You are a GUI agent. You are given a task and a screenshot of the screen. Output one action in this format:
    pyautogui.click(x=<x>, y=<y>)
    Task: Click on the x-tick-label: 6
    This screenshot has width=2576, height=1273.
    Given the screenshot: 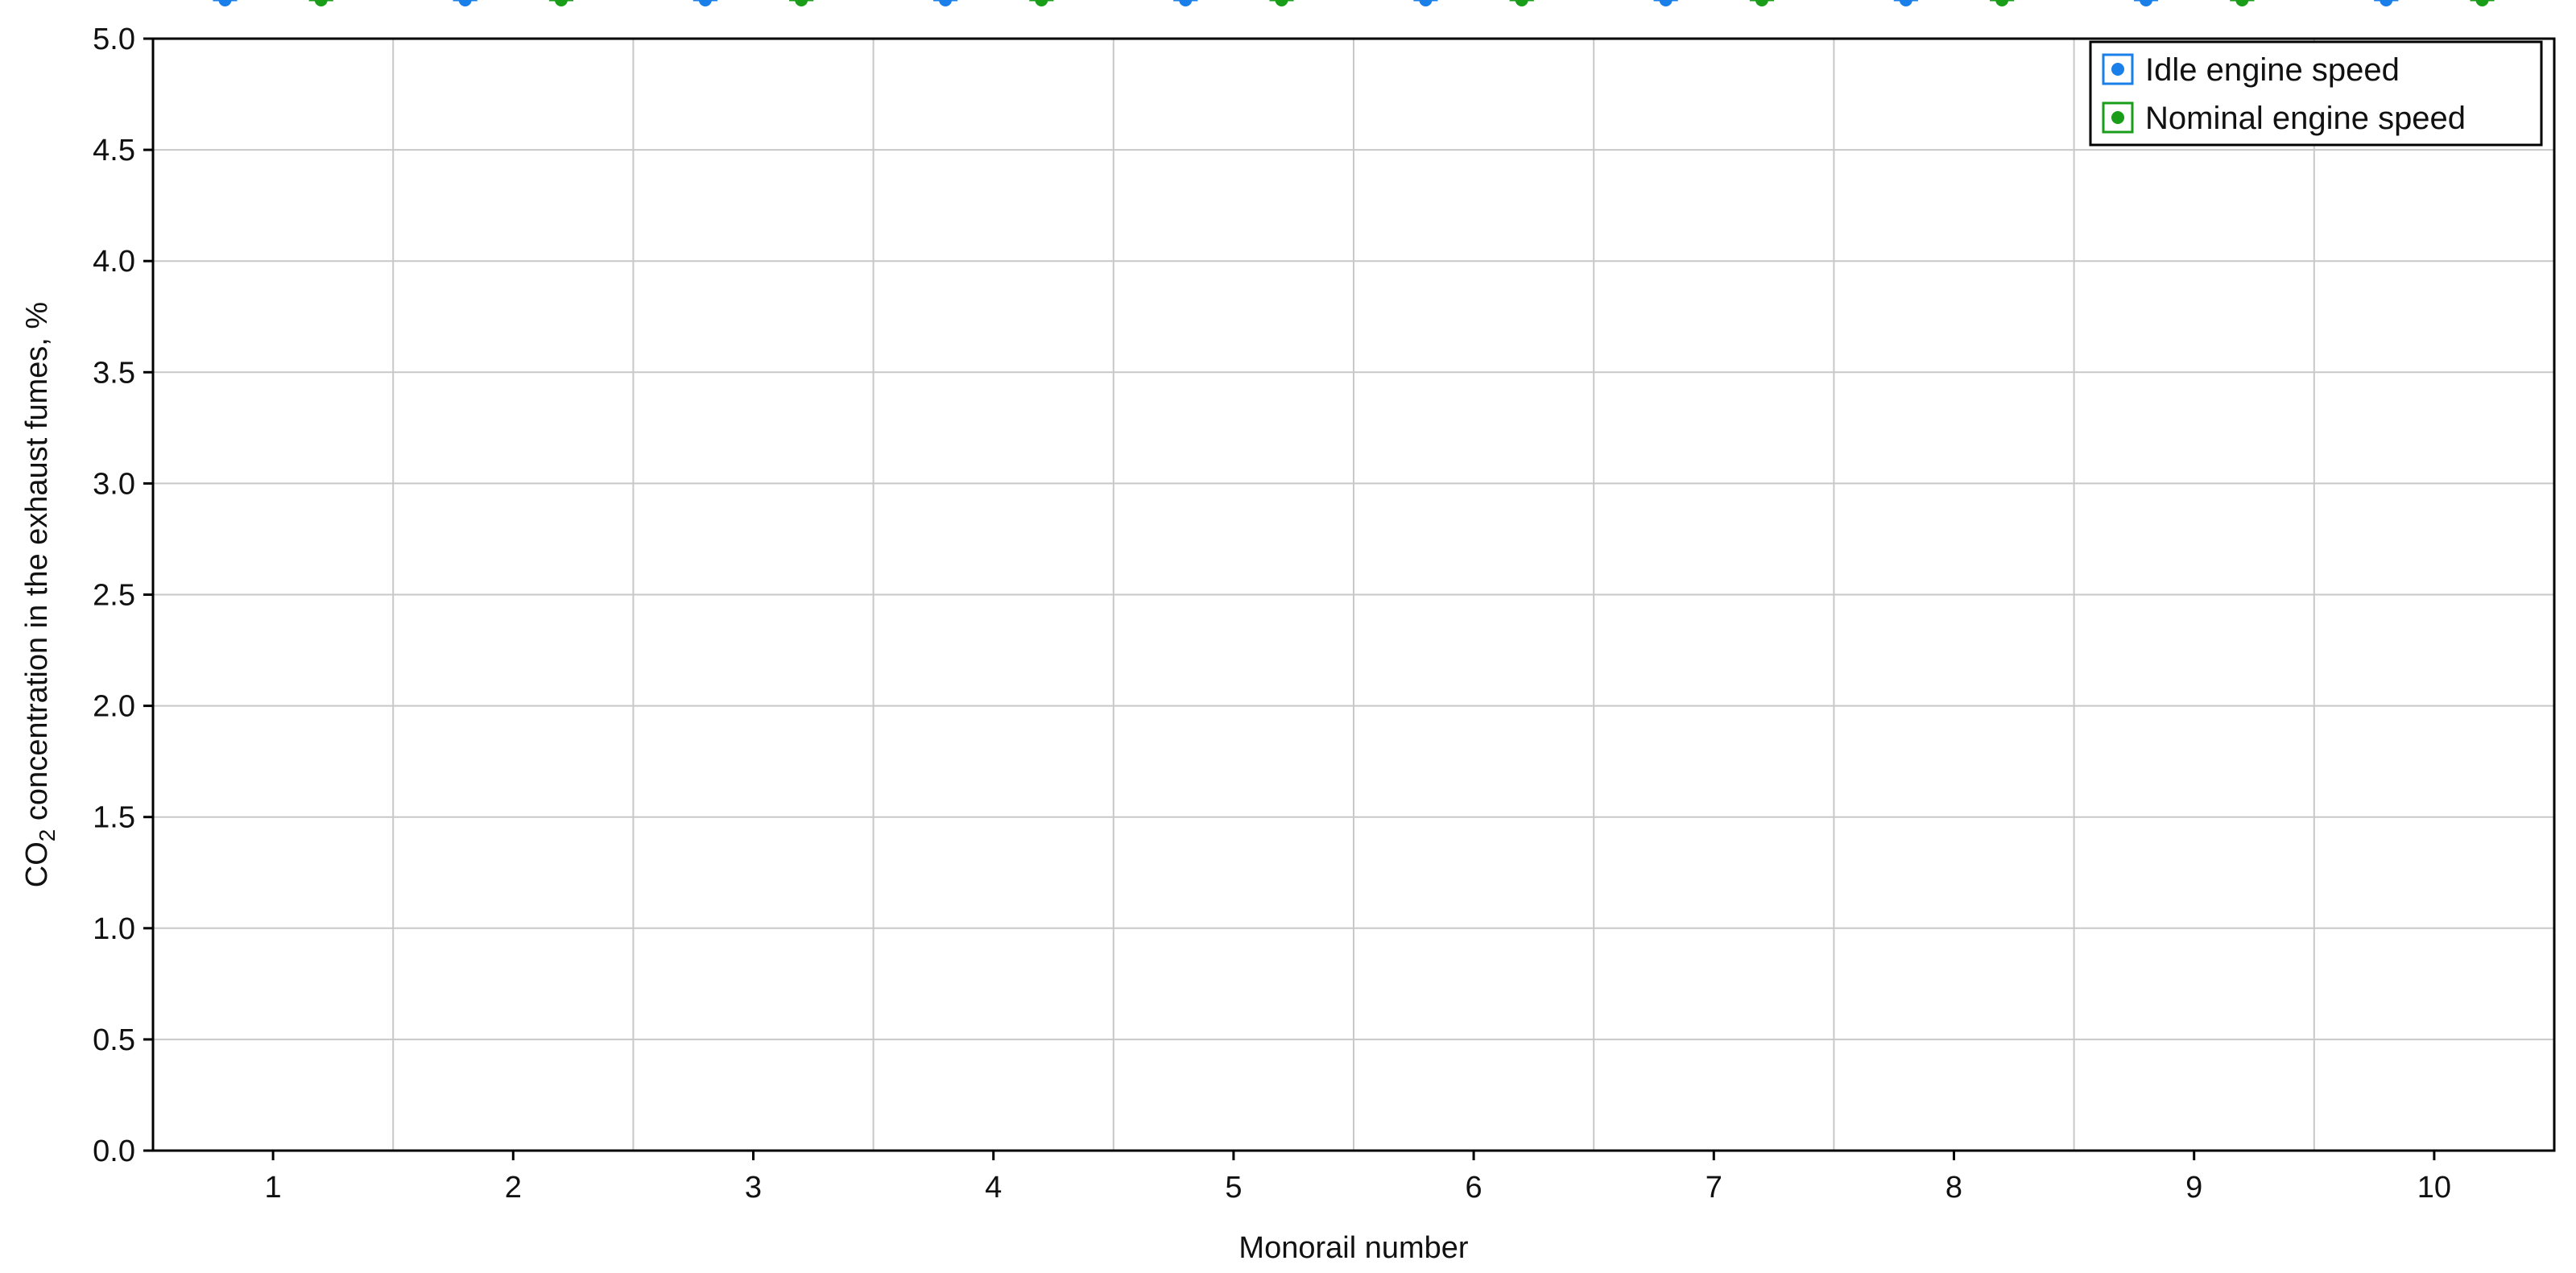 What is the action you would take?
    pyautogui.click(x=1474, y=1188)
    